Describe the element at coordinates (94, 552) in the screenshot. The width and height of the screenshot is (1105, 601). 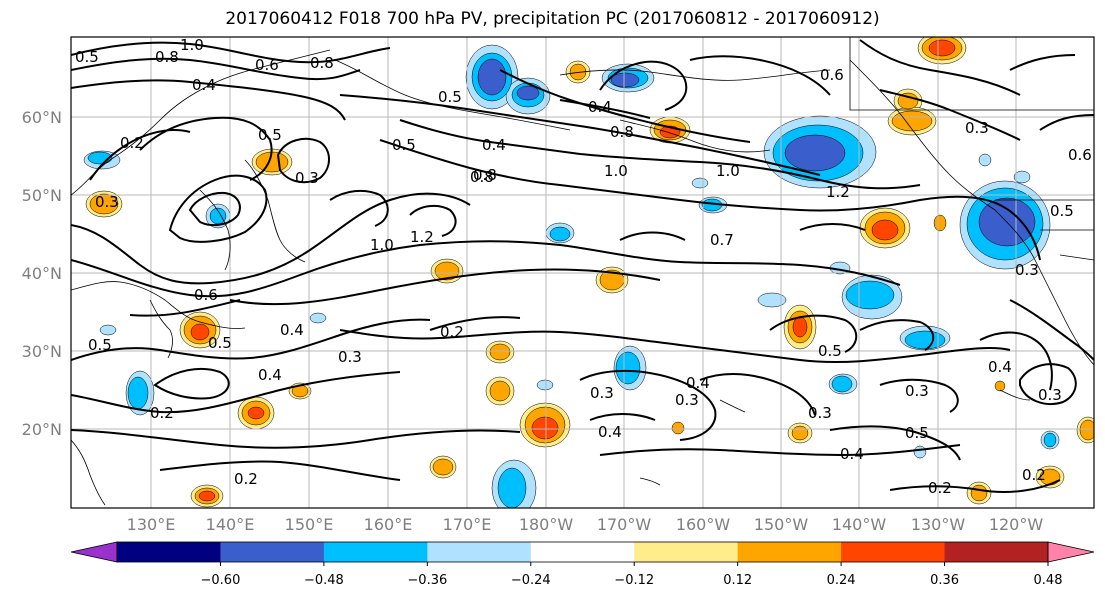
I see `colorbar-extend-low` at that location.